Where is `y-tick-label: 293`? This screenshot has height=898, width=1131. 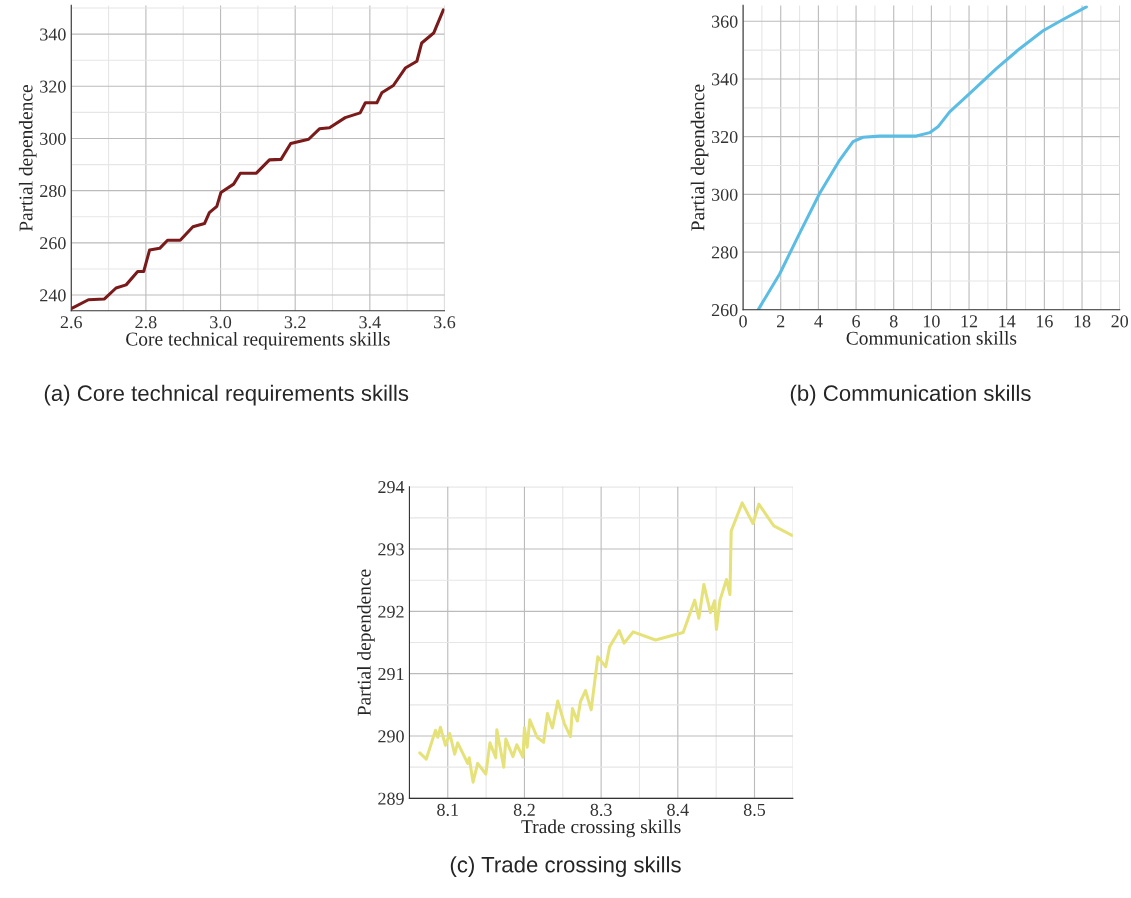
y-tick-label: 293 is located at coordinates (391, 549).